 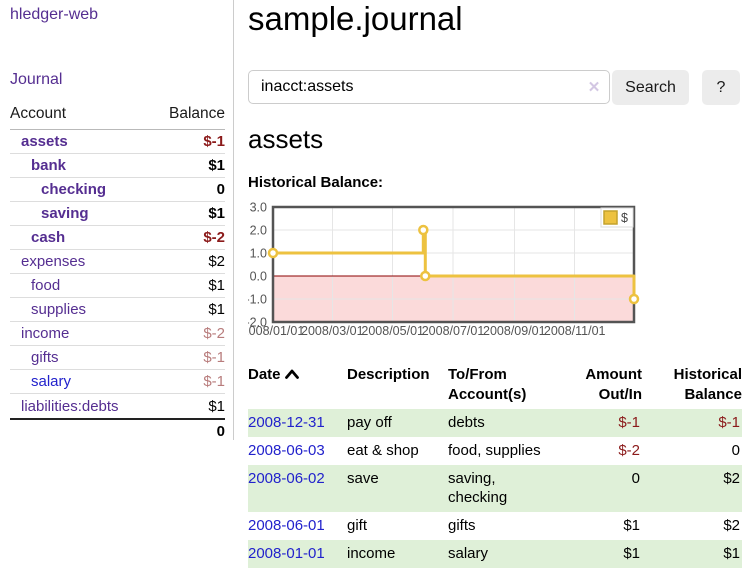 What do you see at coordinates (478, 488) in the screenshot?
I see `transaction-accounts: saving, checking` at bounding box center [478, 488].